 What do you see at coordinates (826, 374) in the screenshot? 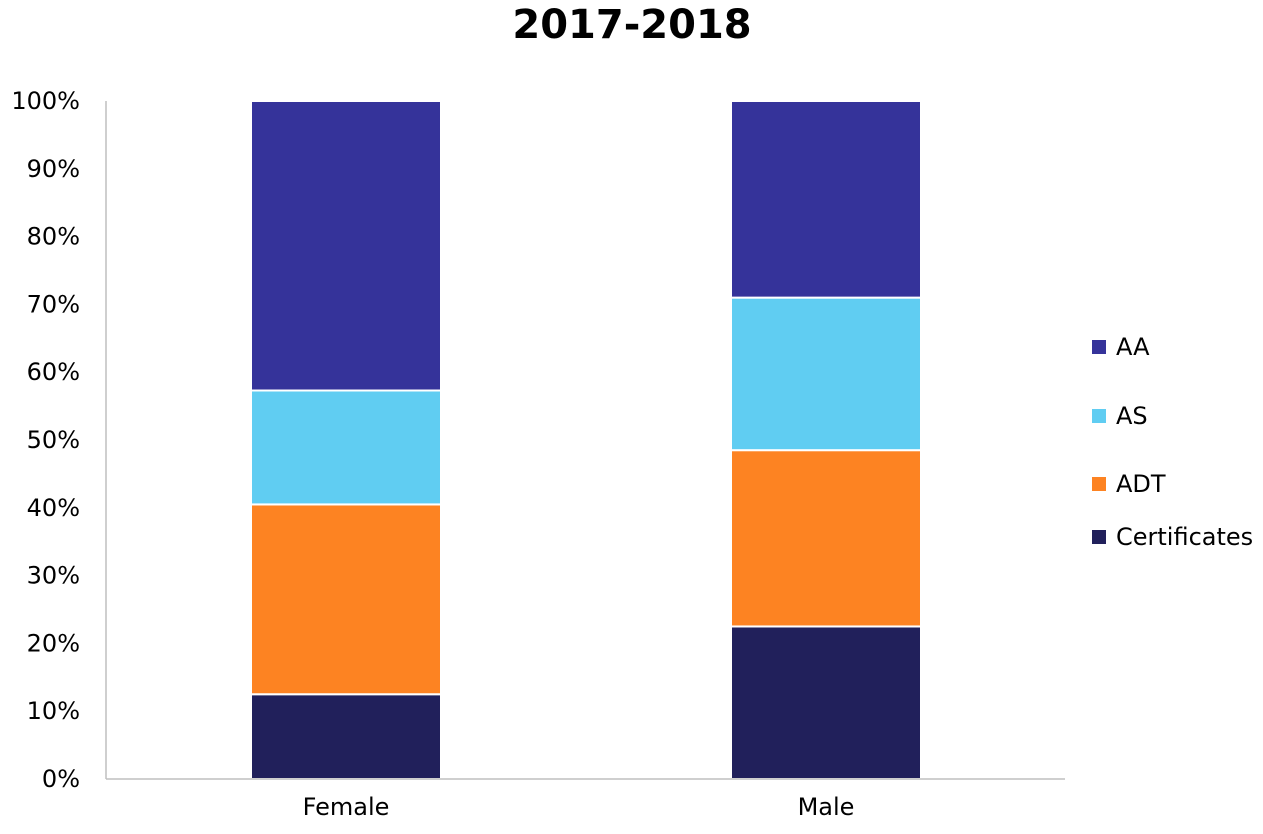
I see `bar-male-as` at bounding box center [826, 374].